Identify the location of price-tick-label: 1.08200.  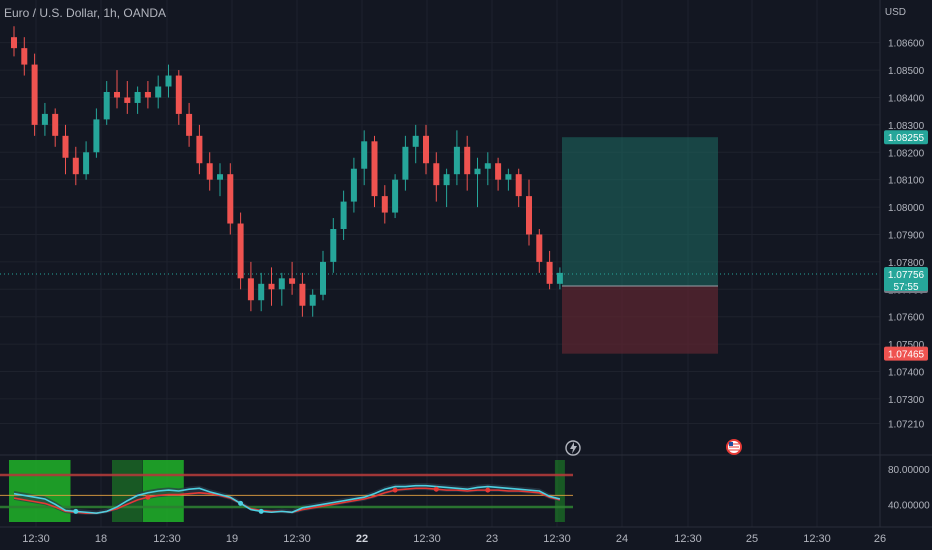
(906, 153).